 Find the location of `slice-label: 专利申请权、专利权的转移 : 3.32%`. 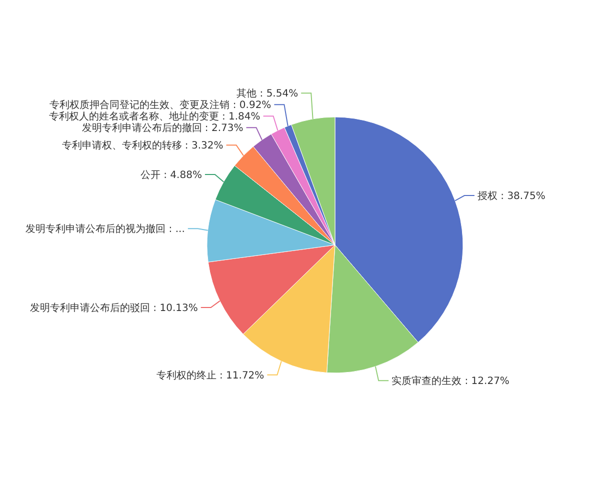

slice-label: 专利申请权、专利权的转移 : 3.32% is located at coordinates (143, 146).